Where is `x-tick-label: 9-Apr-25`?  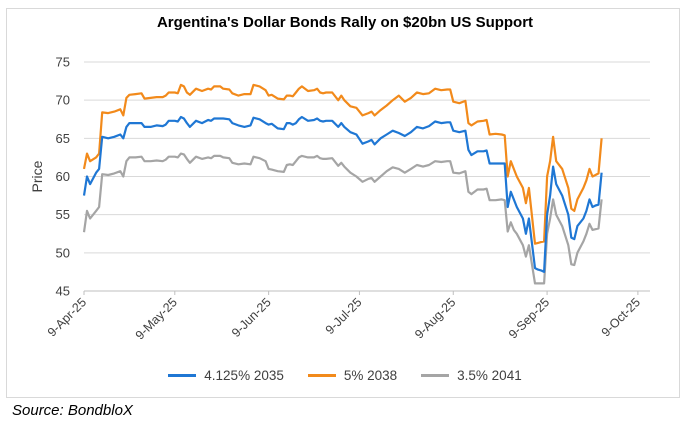 x-tick-label: 9-Apr-25 is located at coordinates (67, 317).